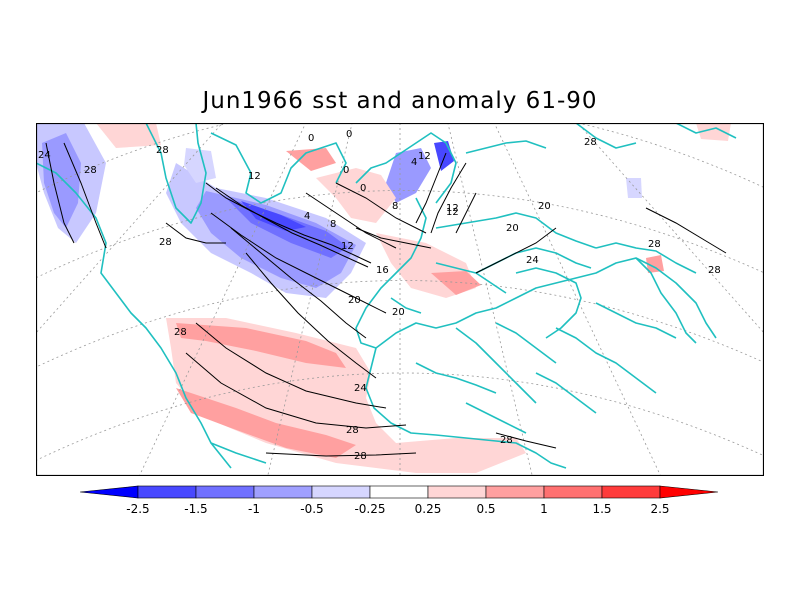 The height and width of the screenshot is (600, 800). Describe the element at coordinates (485, 509) in the screenshot. I see `colorbar-tick-label: 0.5` at that location.